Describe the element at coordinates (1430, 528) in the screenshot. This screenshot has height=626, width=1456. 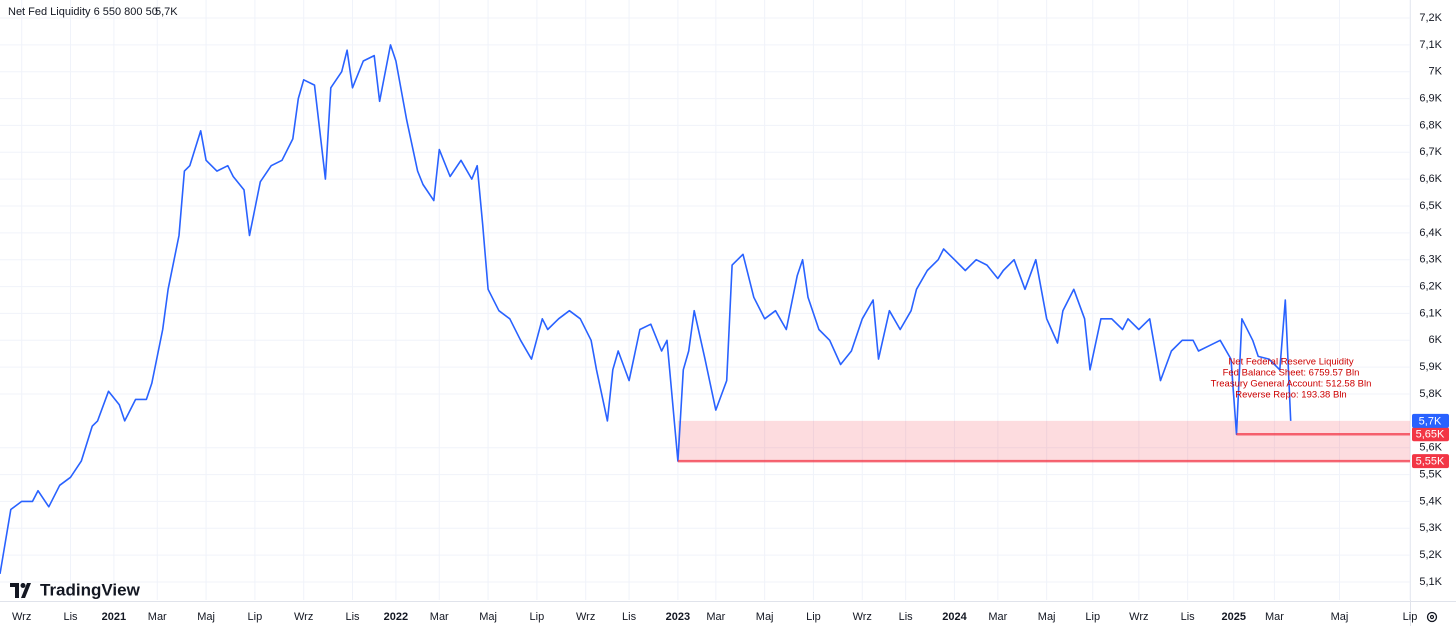
I see `y-tick-label: 5,3K` at that location.